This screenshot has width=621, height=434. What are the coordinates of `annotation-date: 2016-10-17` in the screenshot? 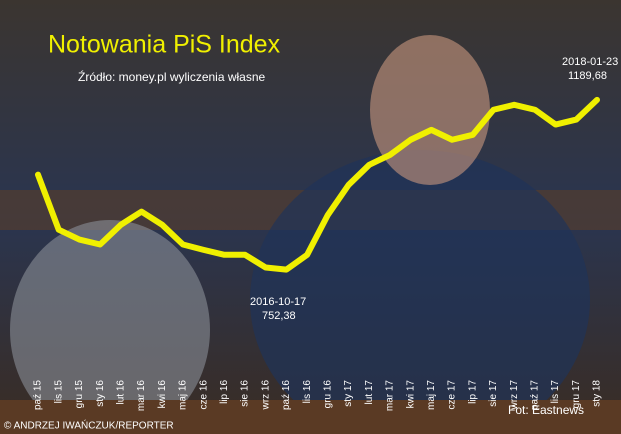 It's located at (278, 302).